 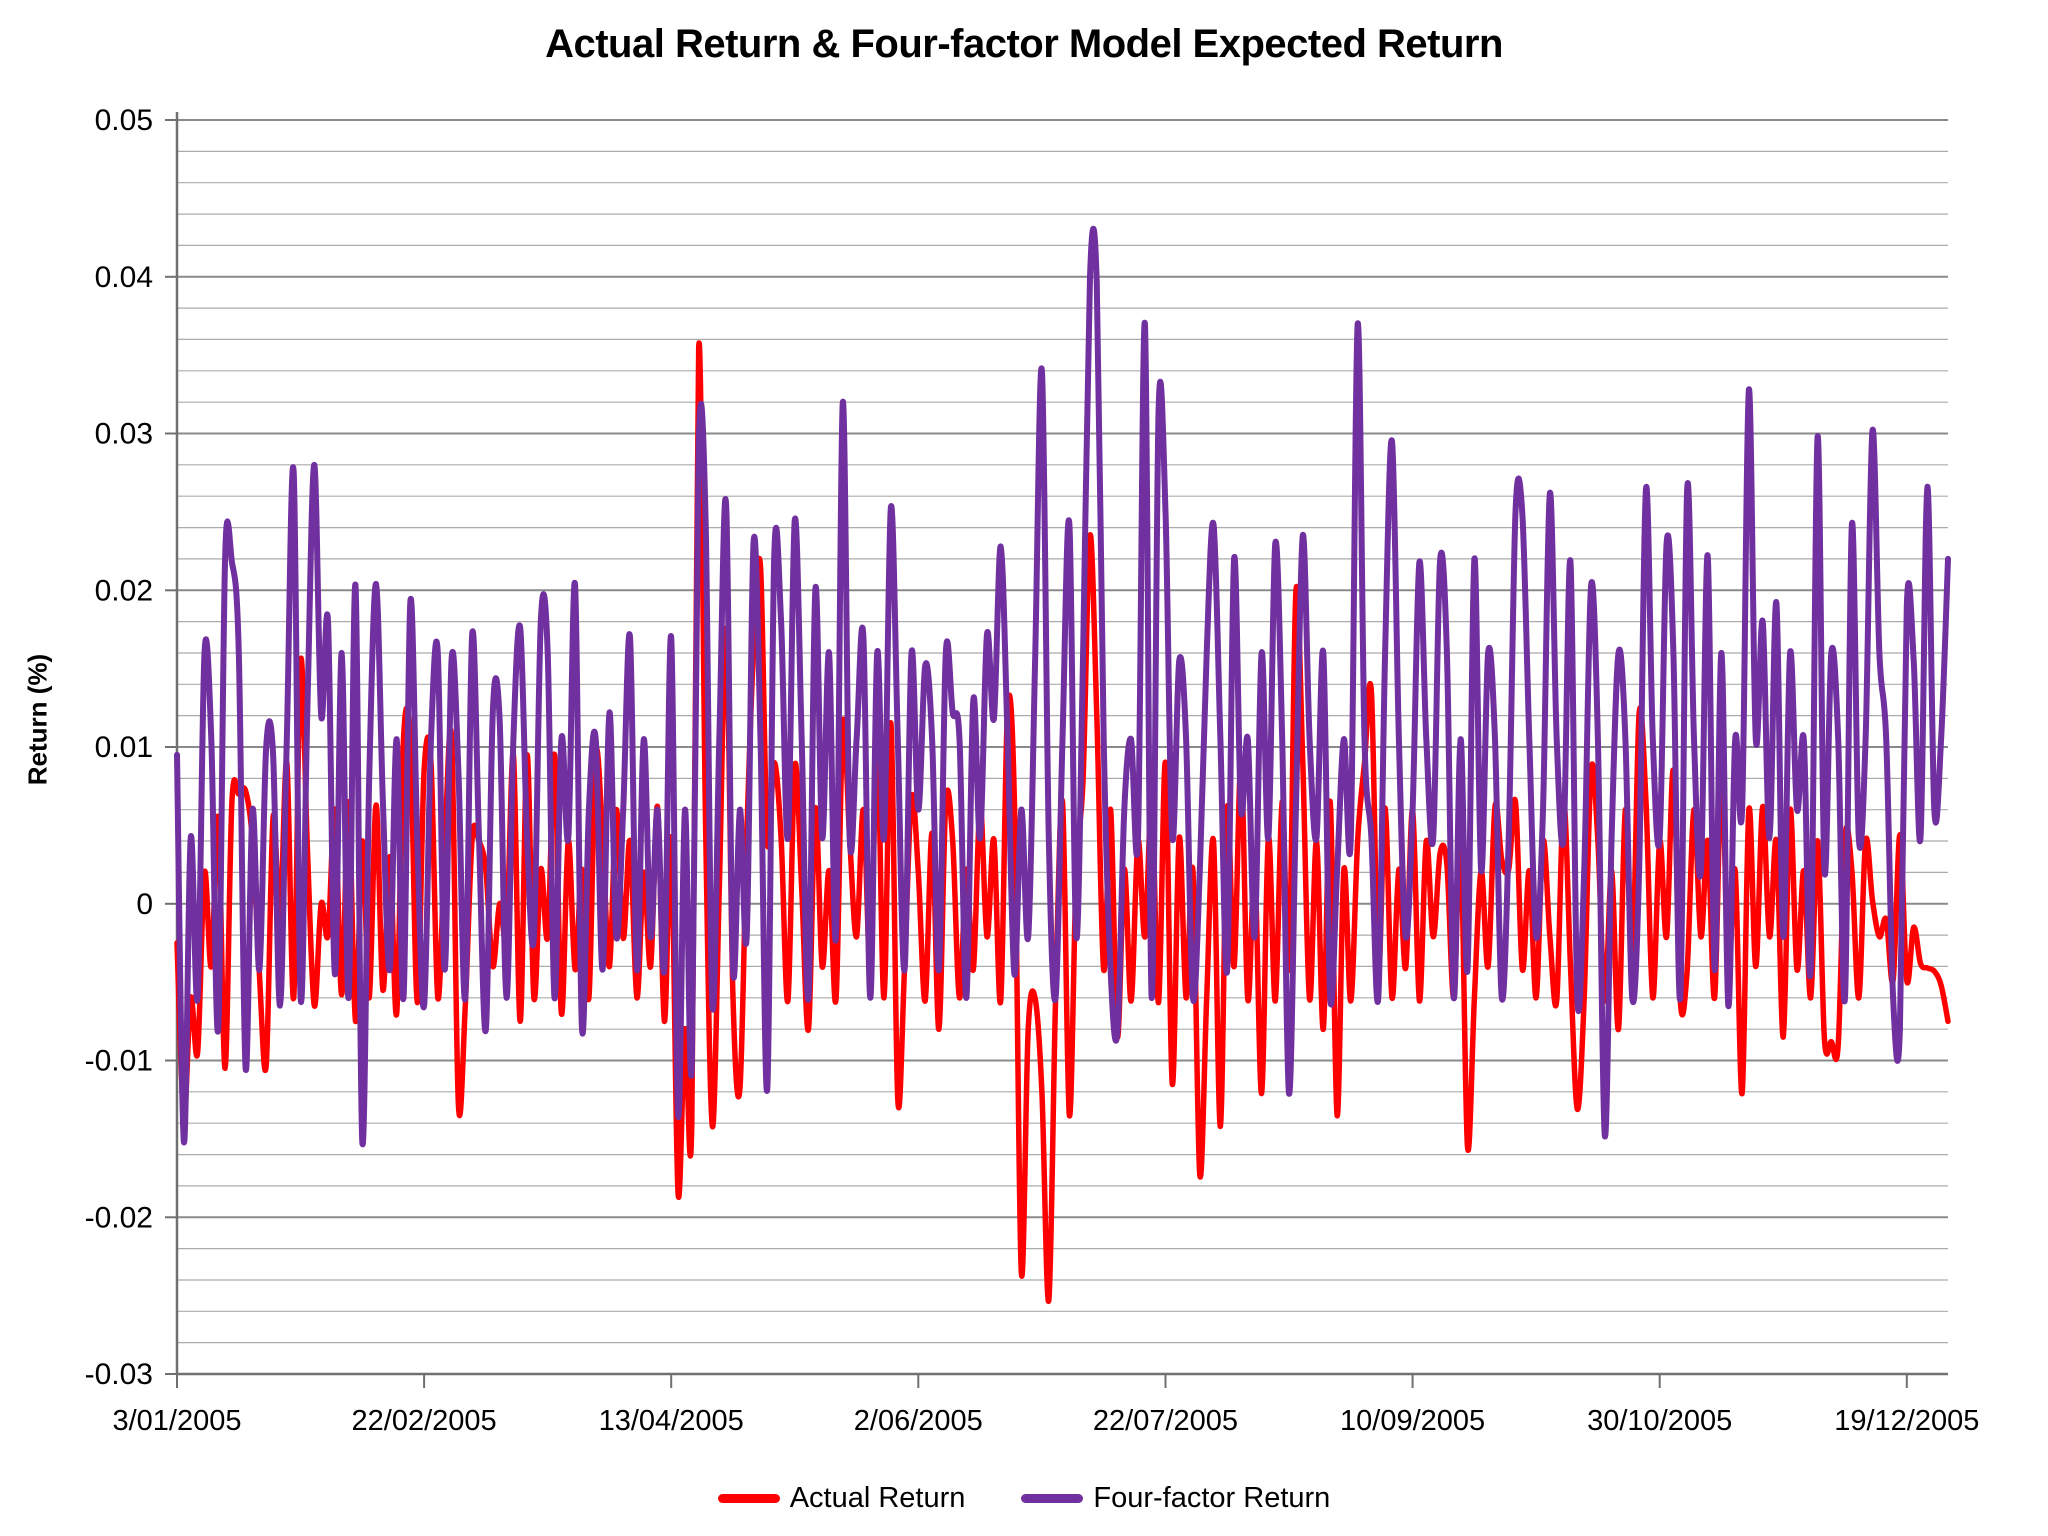 What do you see at coordinates (424, 1421) in the screenshot?
I see `x-axis-tick-label: 22/02/2005` at bounding box center [424, 1421].